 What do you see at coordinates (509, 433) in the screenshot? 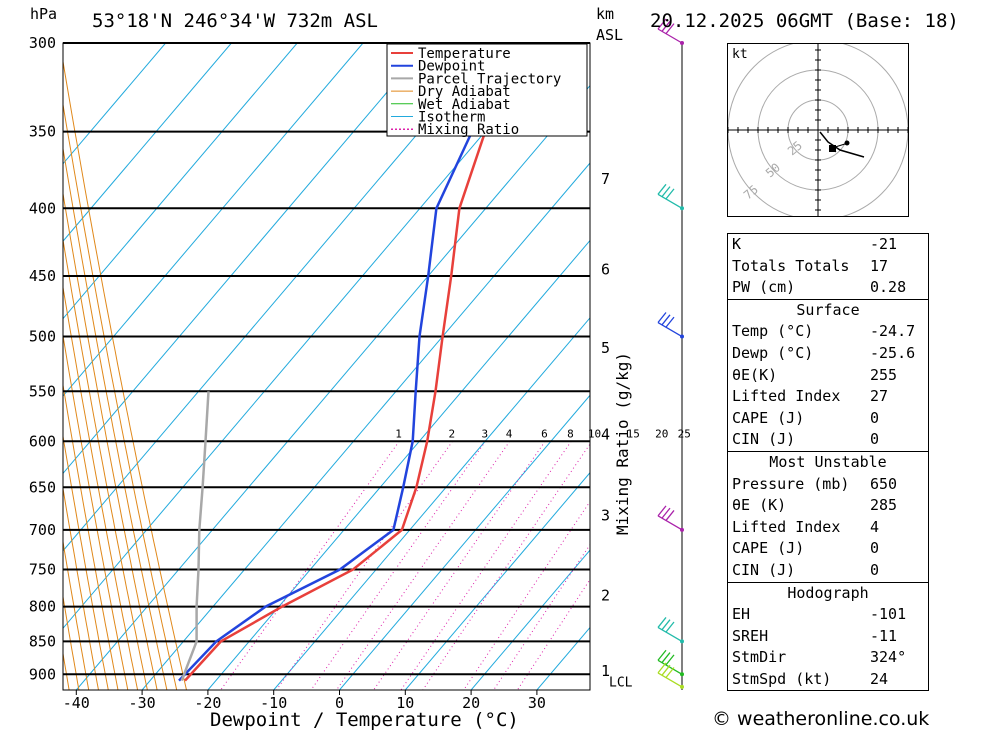
I see `mixing-ratio-label: 4` at bounding box center [509, 433].